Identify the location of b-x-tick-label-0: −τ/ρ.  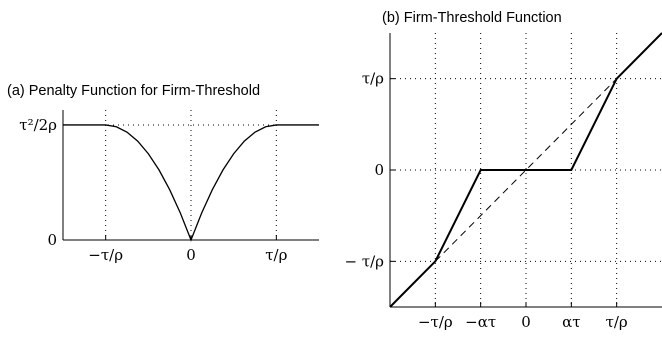
(435, 322).